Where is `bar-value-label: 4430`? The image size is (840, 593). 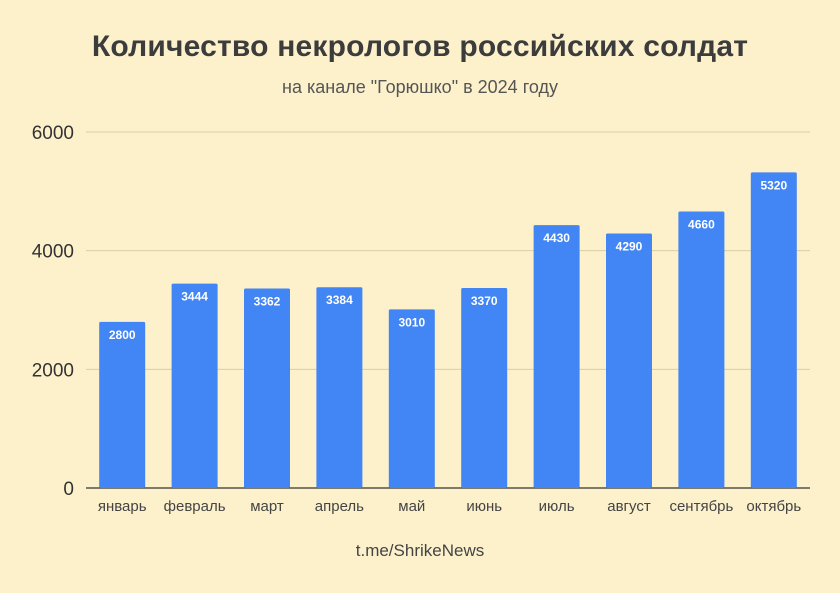 bar-value-label: 4430 is located at coordinates (556, 238).